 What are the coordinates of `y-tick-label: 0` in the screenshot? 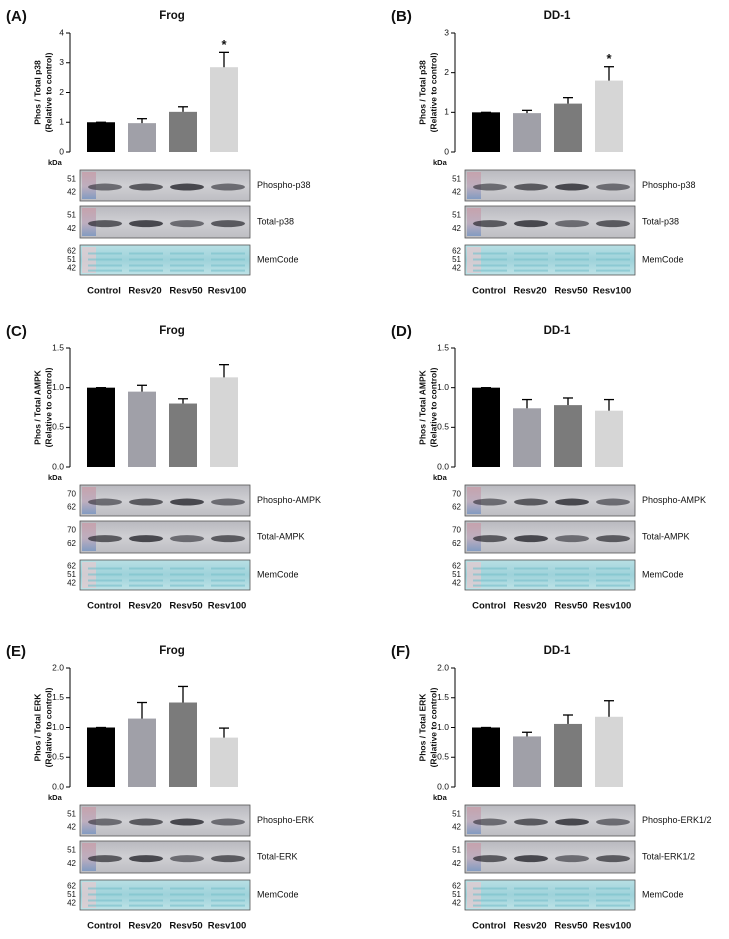 It's located at (61, 151).